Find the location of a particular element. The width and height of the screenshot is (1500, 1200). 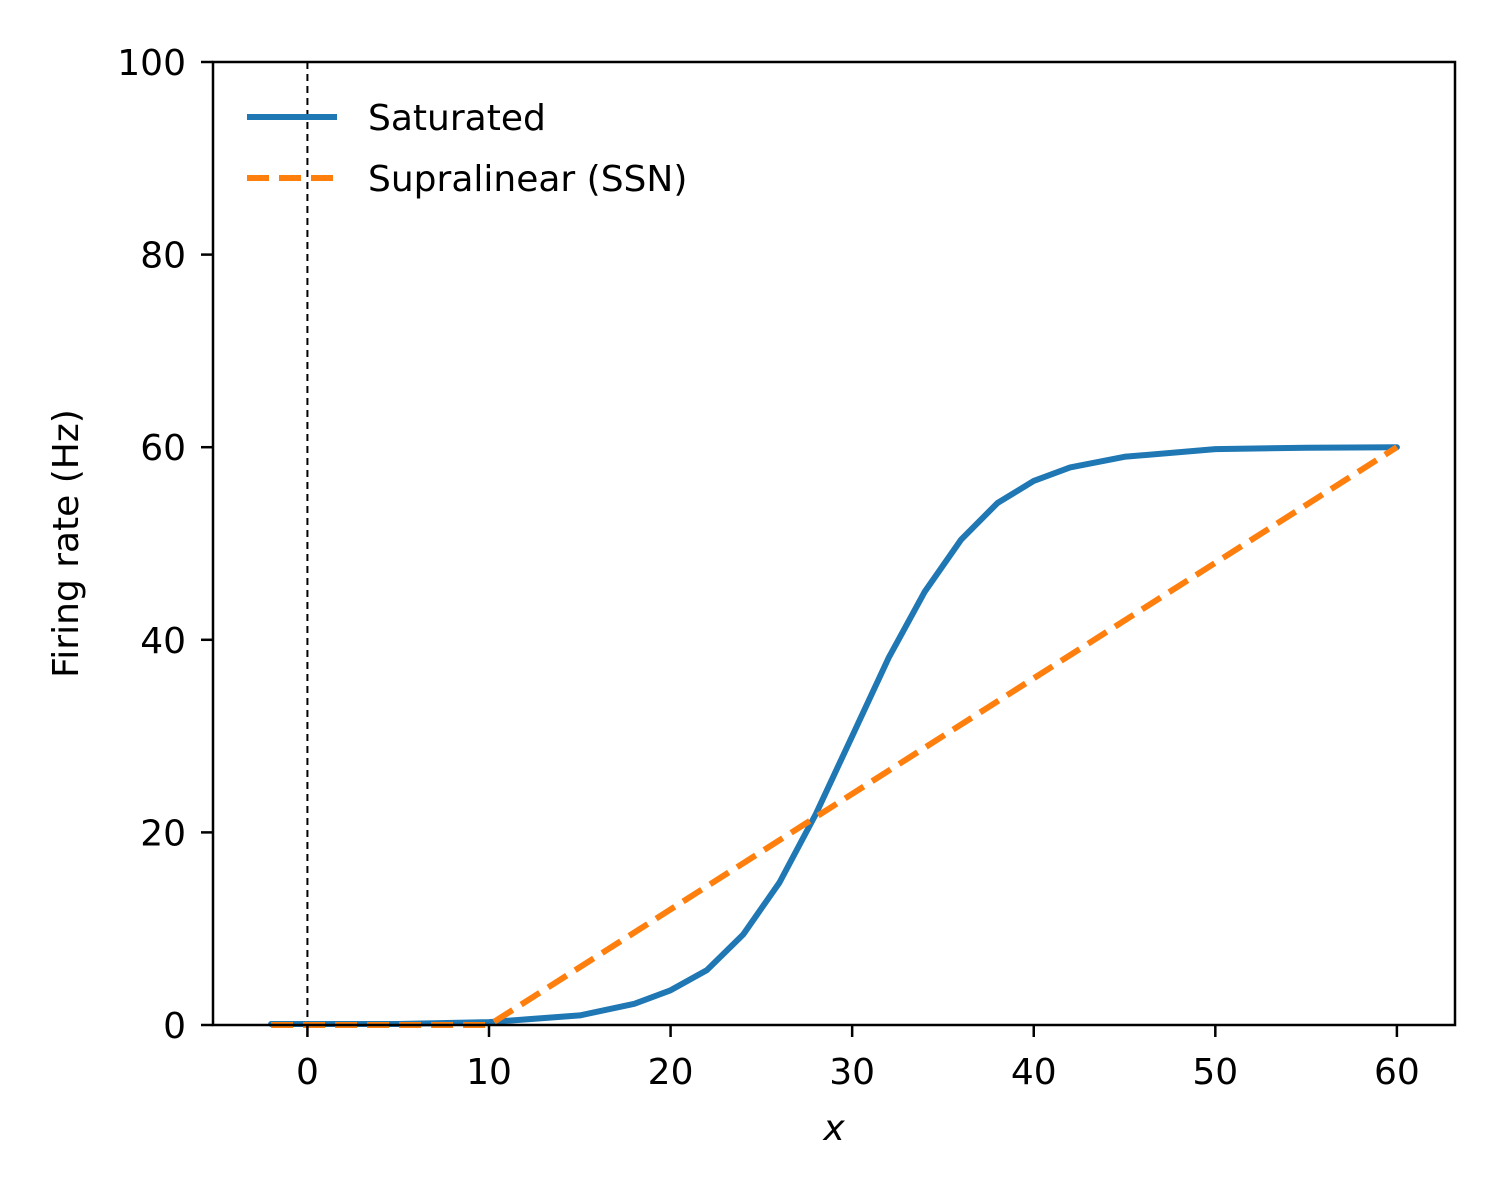

legend-label-supralinear: Supralinear (SSN) is located at coordinates (527, 179).